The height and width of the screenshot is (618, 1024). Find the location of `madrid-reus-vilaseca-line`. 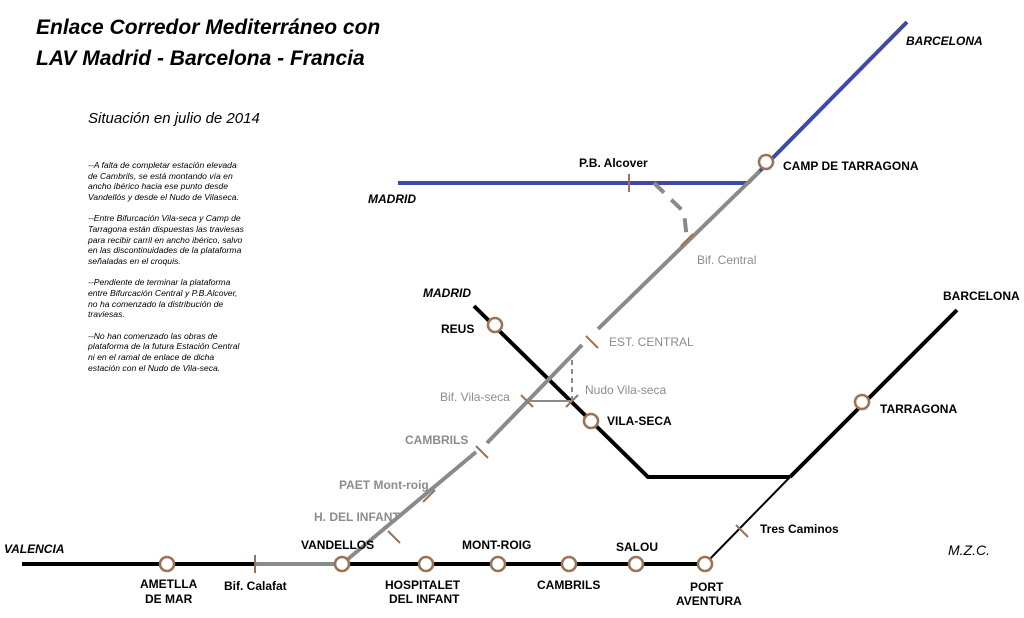

madrid-reus-vilaseca-line is located at coordinates (631, 391).